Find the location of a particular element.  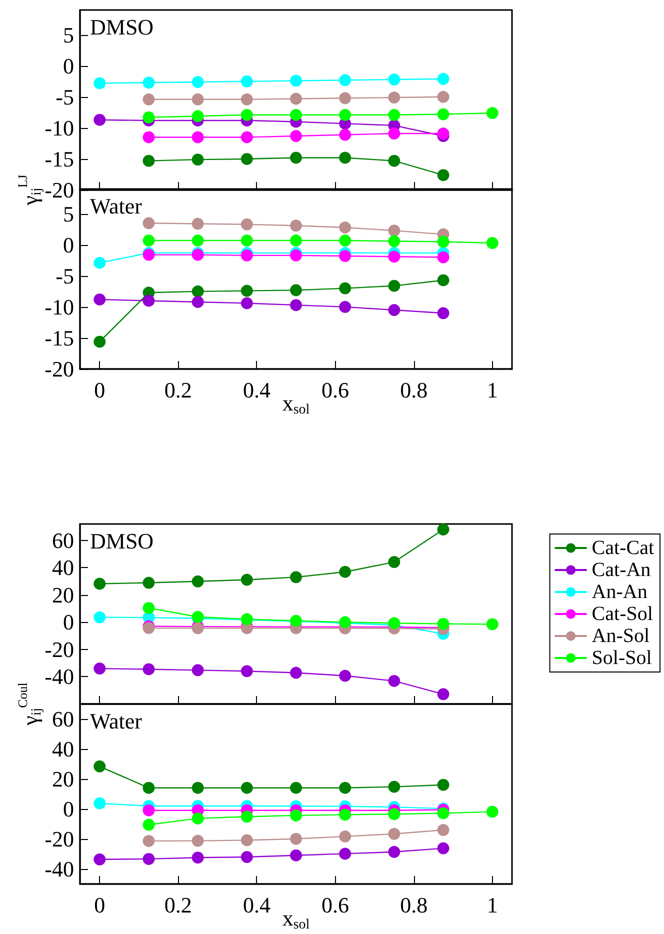

x-tick-label: 0.6 is located at coordinates (336, 905).